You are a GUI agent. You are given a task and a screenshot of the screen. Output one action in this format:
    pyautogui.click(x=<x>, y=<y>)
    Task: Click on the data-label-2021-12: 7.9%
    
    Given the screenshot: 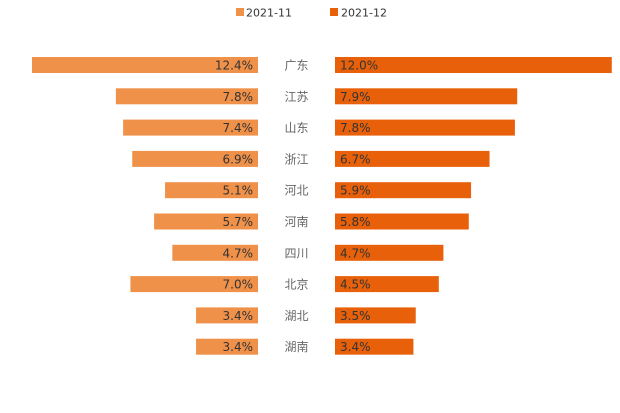 What is the action you would take?
    pyautogui.click(x=355, y=97)
    